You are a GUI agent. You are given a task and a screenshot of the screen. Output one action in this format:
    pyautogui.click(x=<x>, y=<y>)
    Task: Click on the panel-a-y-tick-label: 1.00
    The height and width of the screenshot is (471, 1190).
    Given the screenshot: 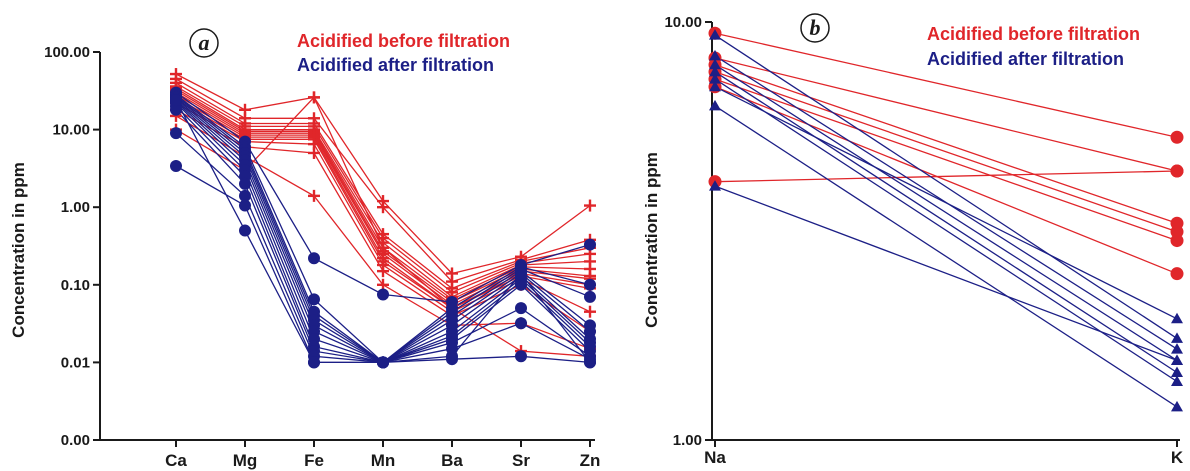 What is the action you would take?
    pyautogui.click(x=75, y=207)
    